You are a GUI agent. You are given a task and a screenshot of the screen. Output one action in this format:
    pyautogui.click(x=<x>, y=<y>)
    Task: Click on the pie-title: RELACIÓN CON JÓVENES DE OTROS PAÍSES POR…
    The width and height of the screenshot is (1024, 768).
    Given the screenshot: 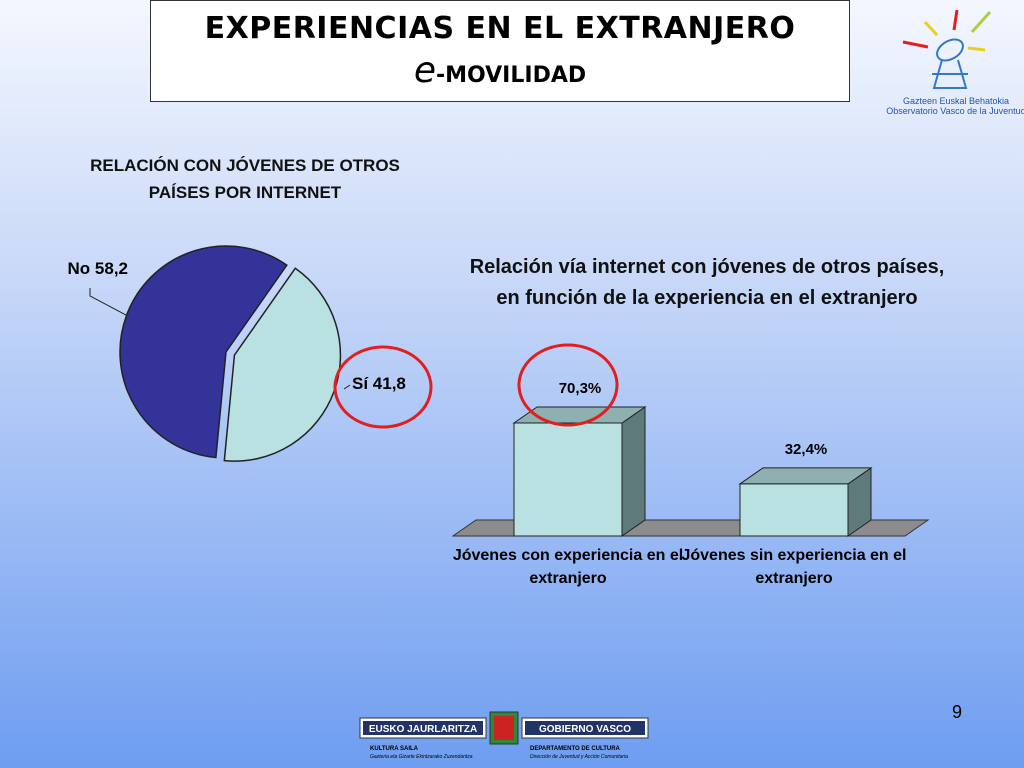 What is the action you would take?
    pyautogui.click(x=245, y=179)
    